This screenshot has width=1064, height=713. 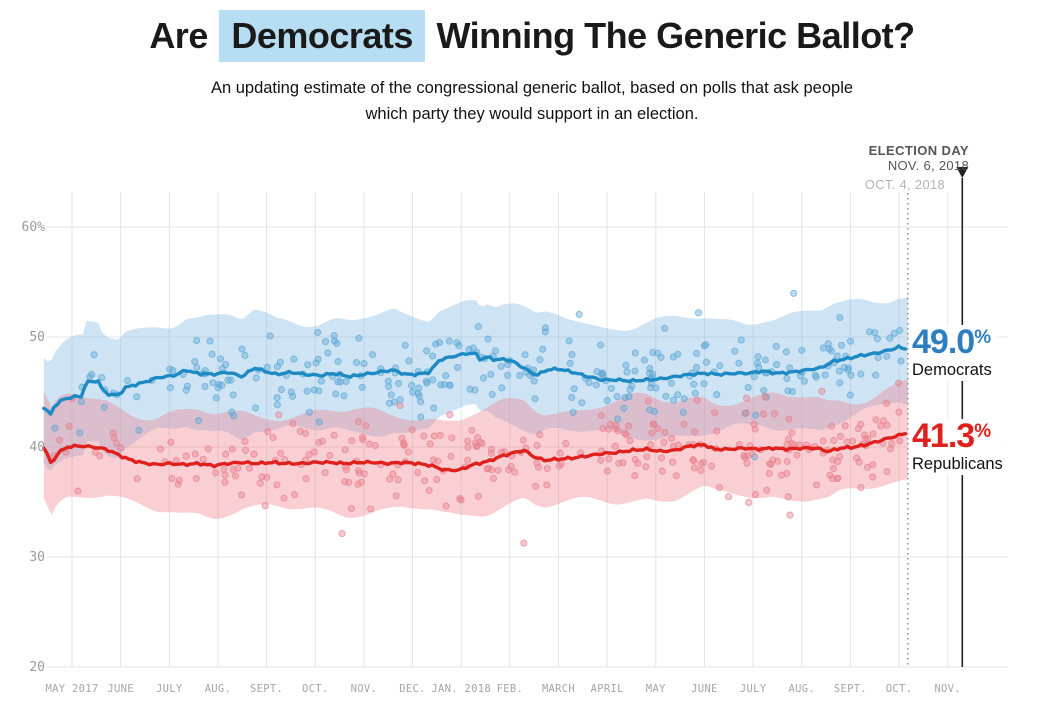 What do you see at coordinates (37, 447) in the screenshot?
I see `svg-text: 40` at bounding box center [37, 447].